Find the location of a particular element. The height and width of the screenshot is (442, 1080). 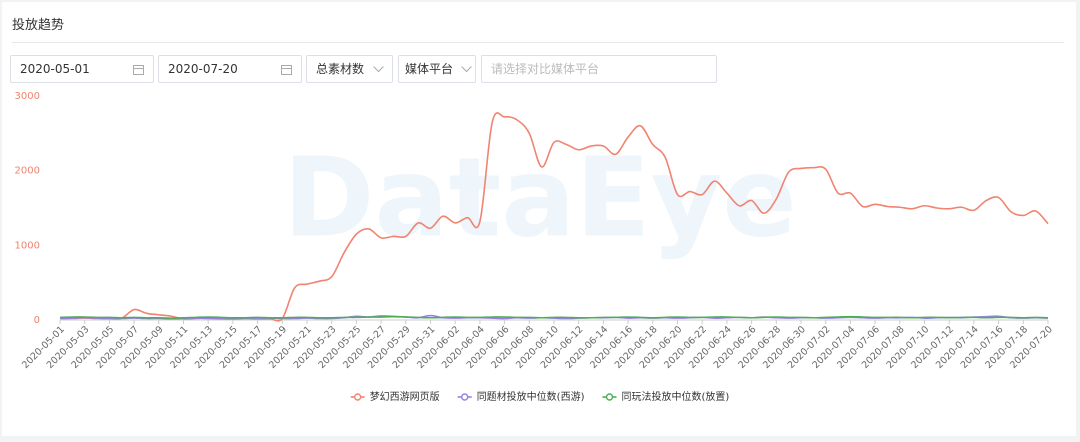

legend-item: 梦幻西游网页版 is located at coordinates (395, 396).